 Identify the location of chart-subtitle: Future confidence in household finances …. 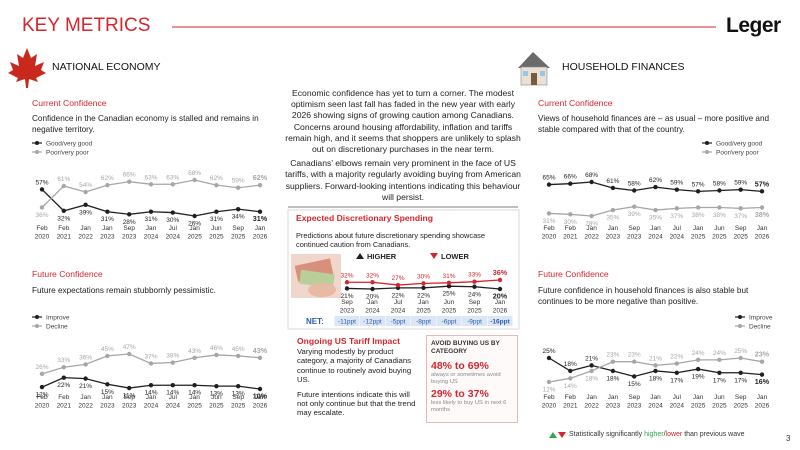
(643, 296).